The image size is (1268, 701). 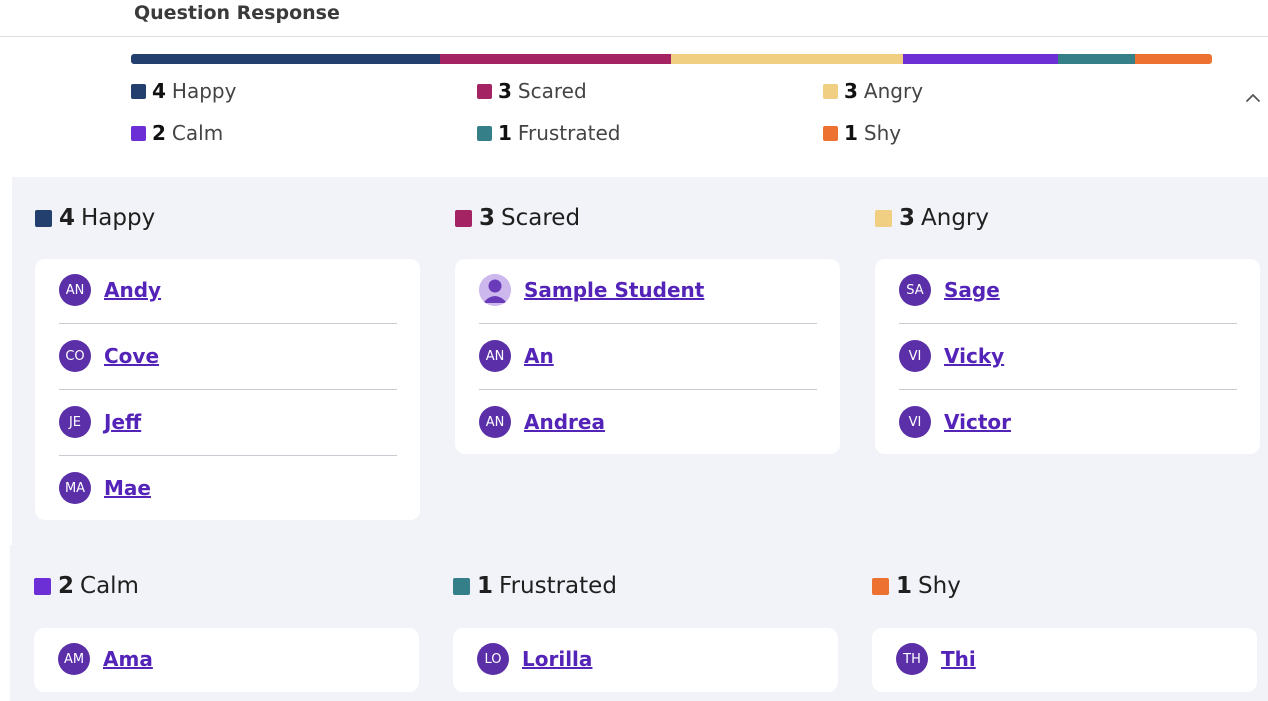 What do you see at coordinates (228, 356) in the screenshot?
I see `student-row: CO Cove` at bounding box center [228, 356].